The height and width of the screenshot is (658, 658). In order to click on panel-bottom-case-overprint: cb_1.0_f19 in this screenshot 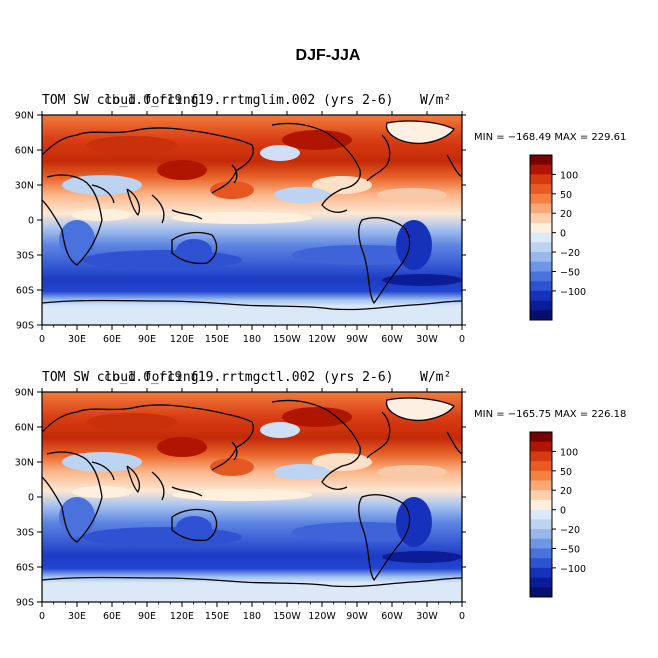, I will do `click(143, 377)`.